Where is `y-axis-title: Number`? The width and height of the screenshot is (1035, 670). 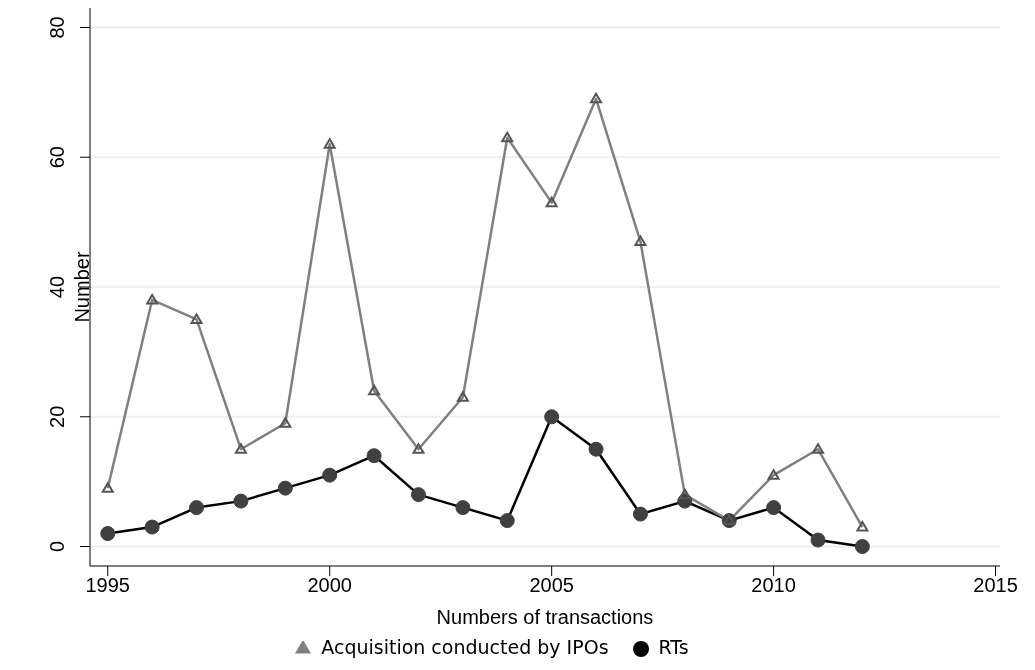 y-axis-title: Number is located at coordinates (82, 287).